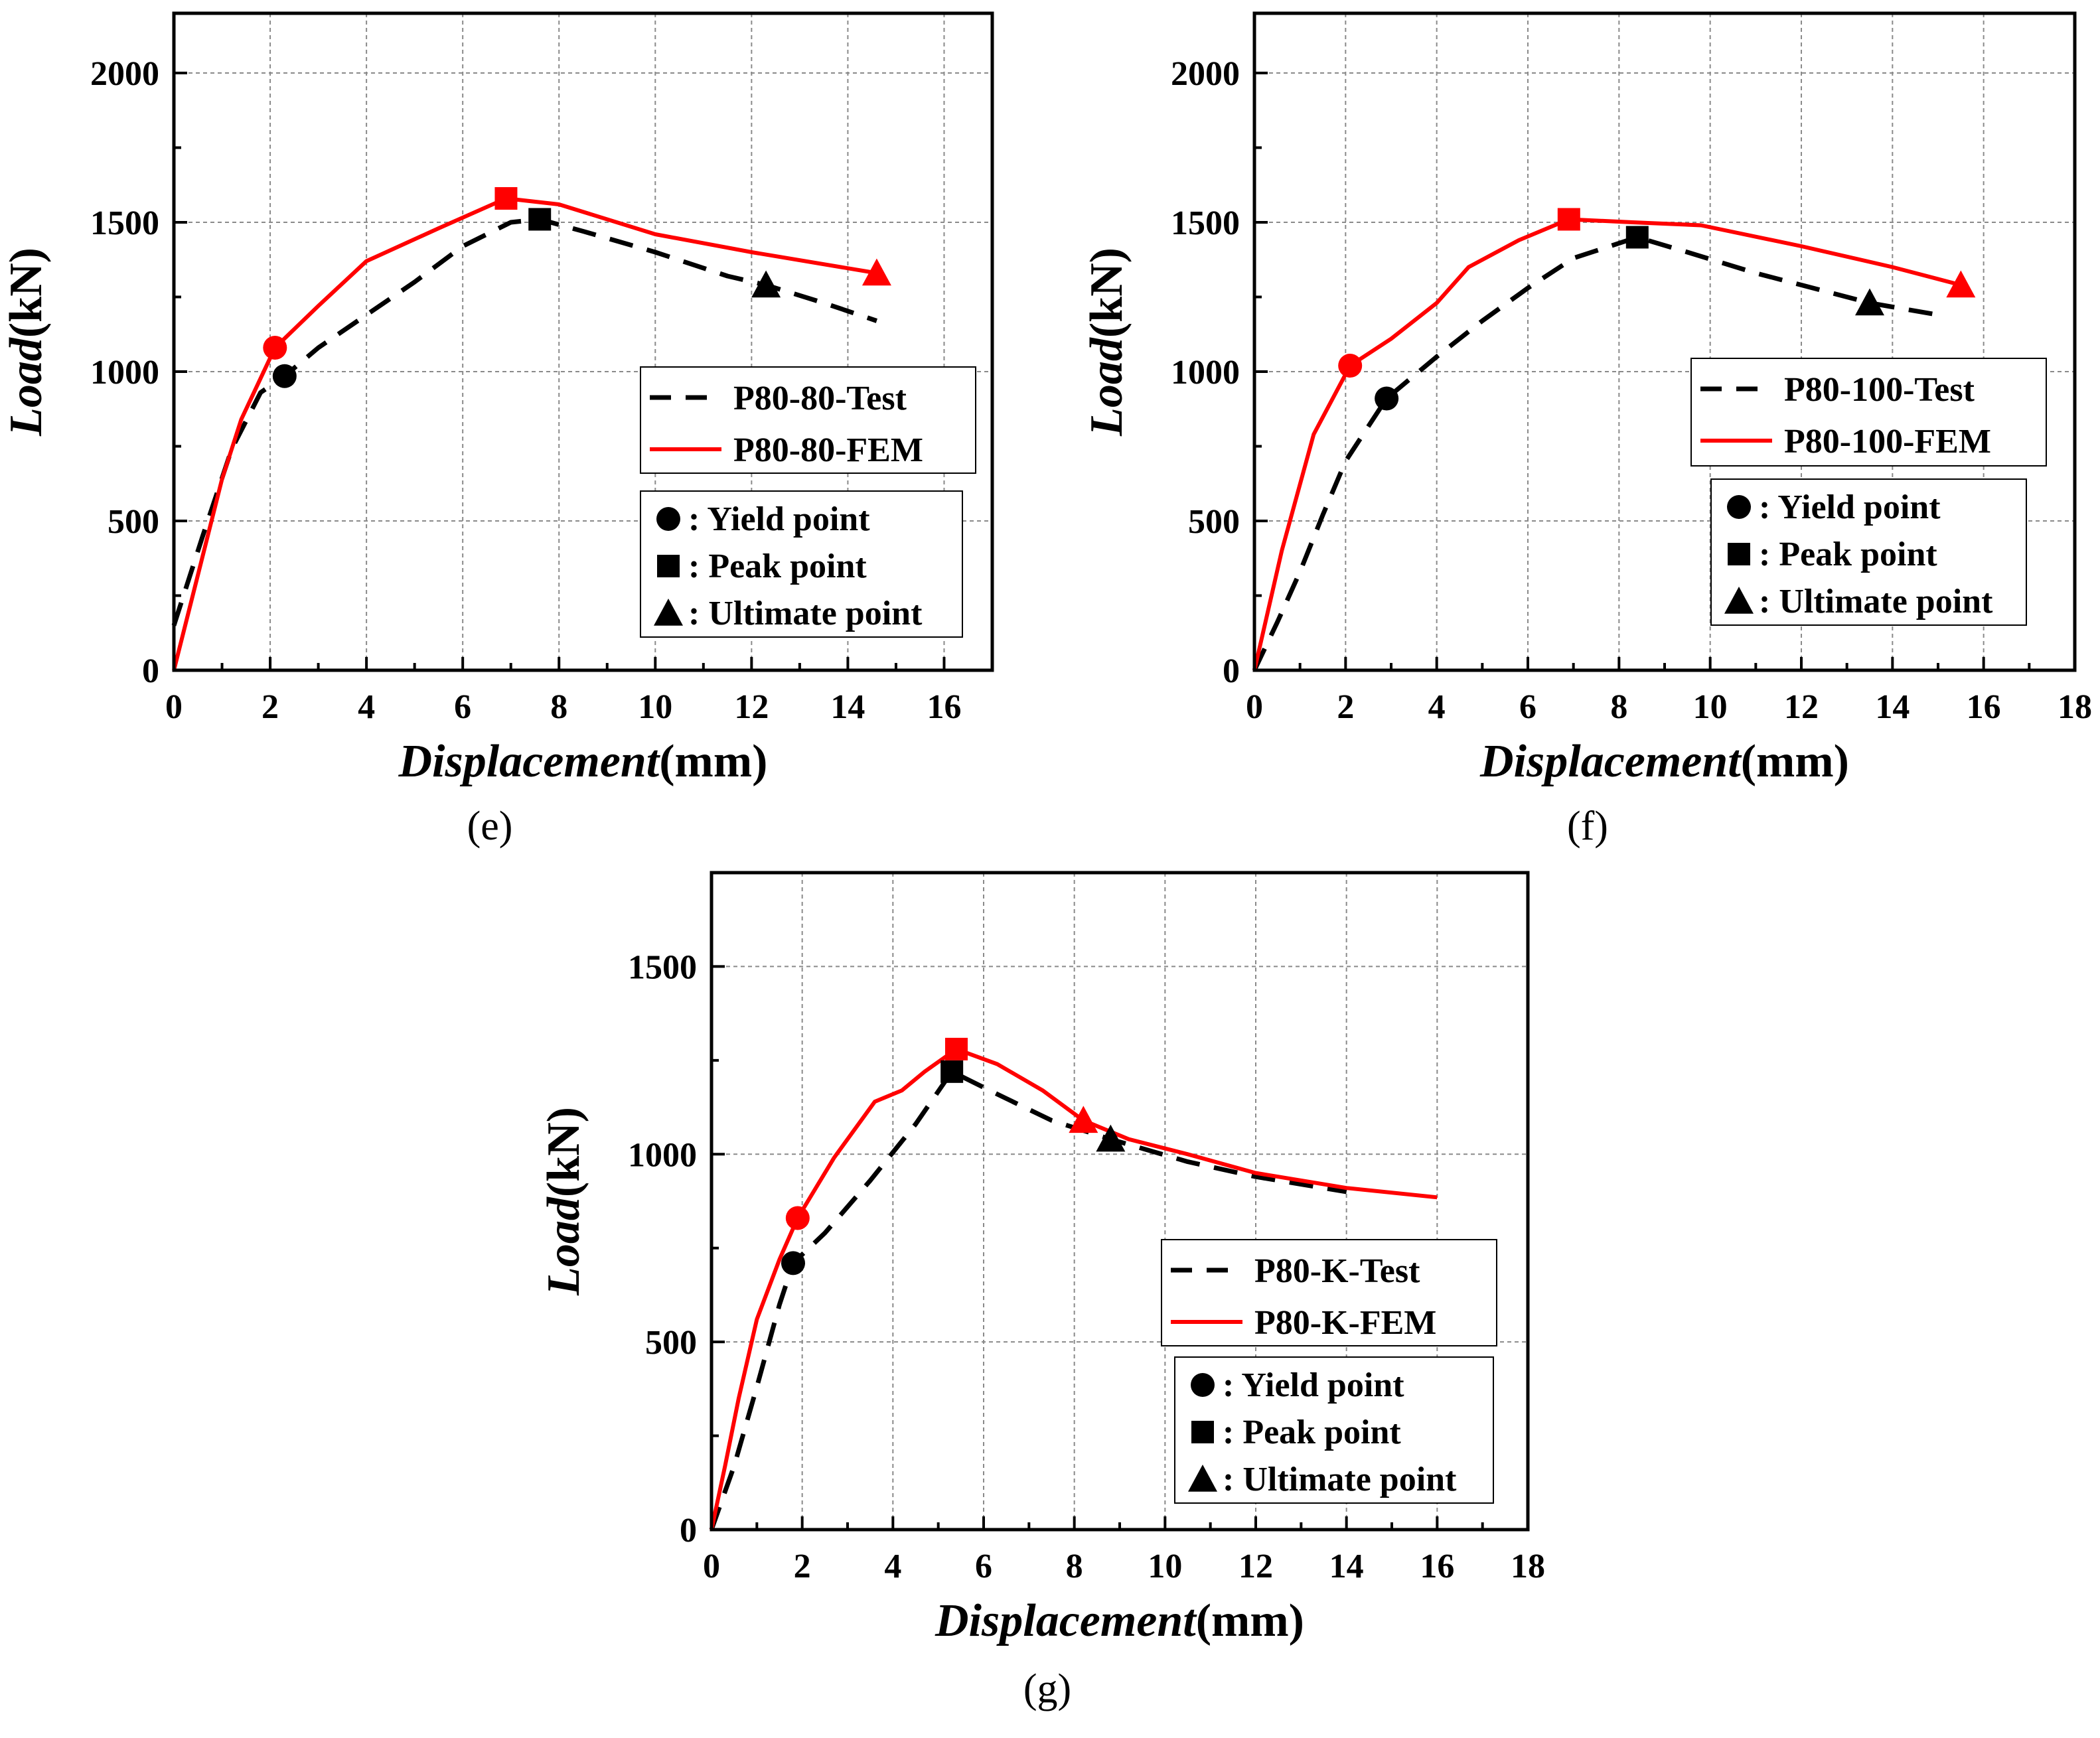  What do you see at coordinates (1337, 1271) in the screenshot?
I see `legend-label: P80-K-Test` at bounding box center [1337, 1271].